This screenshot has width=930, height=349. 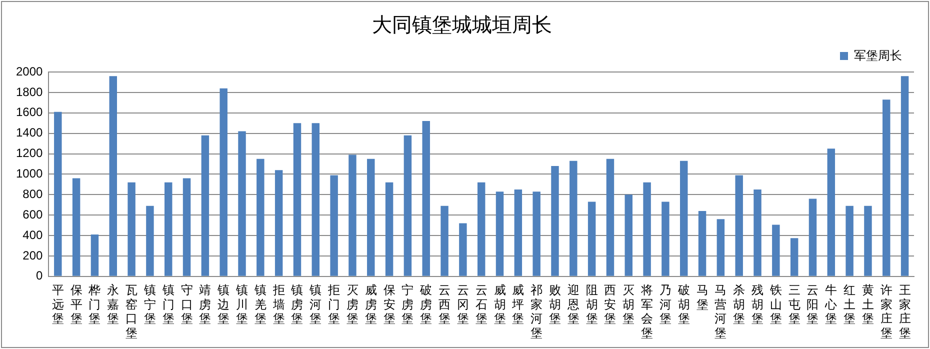 What do you see at coordinates (33, 235) in the screenshot?
I see `y-tick-label: 400` at bounding box center [33, 235].